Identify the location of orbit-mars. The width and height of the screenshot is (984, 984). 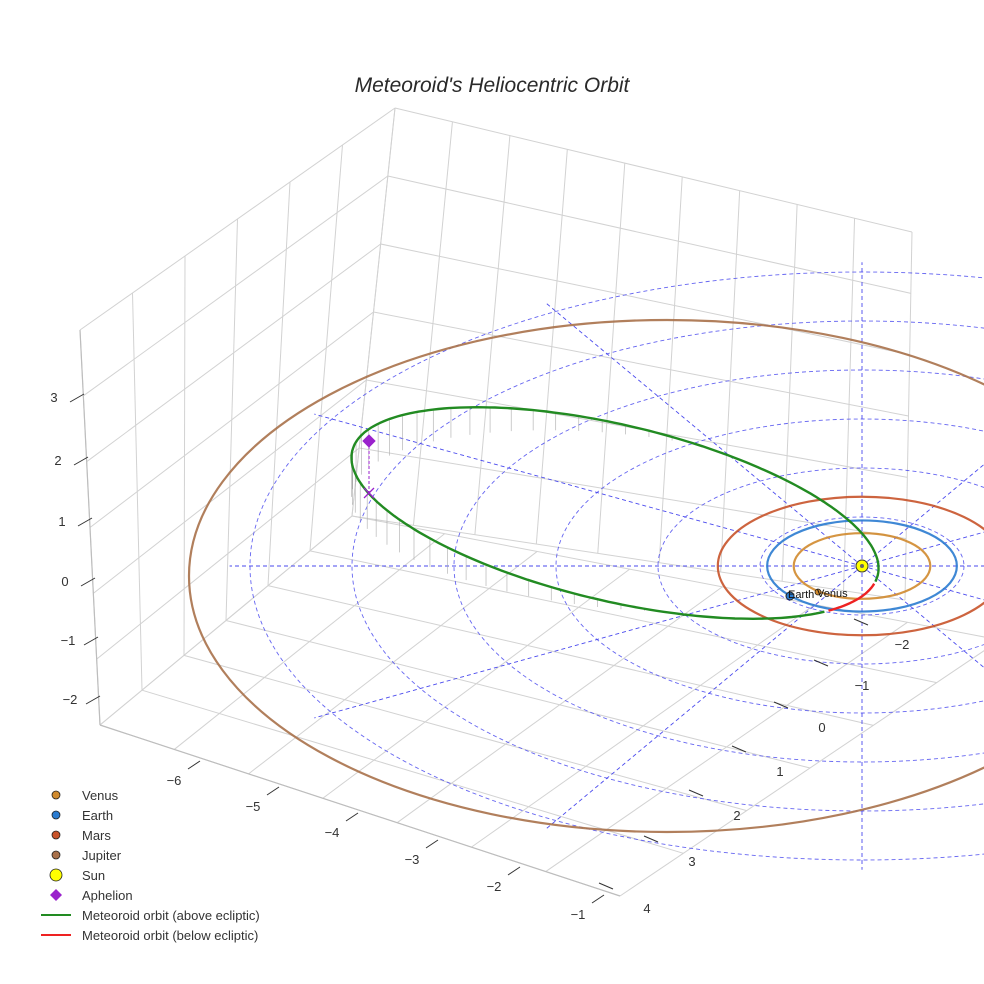
(850, 566).